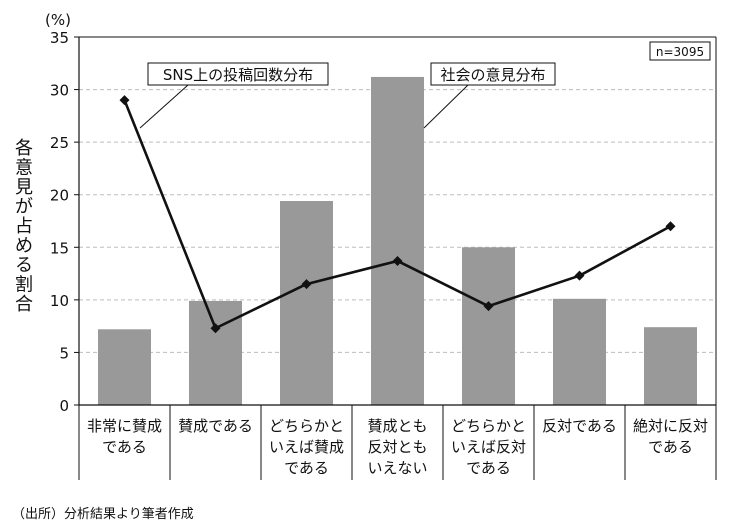 Image resolution: width=738 pixels, height=530 pixels. I want to click on sns-callout-box, so click(238, 74).